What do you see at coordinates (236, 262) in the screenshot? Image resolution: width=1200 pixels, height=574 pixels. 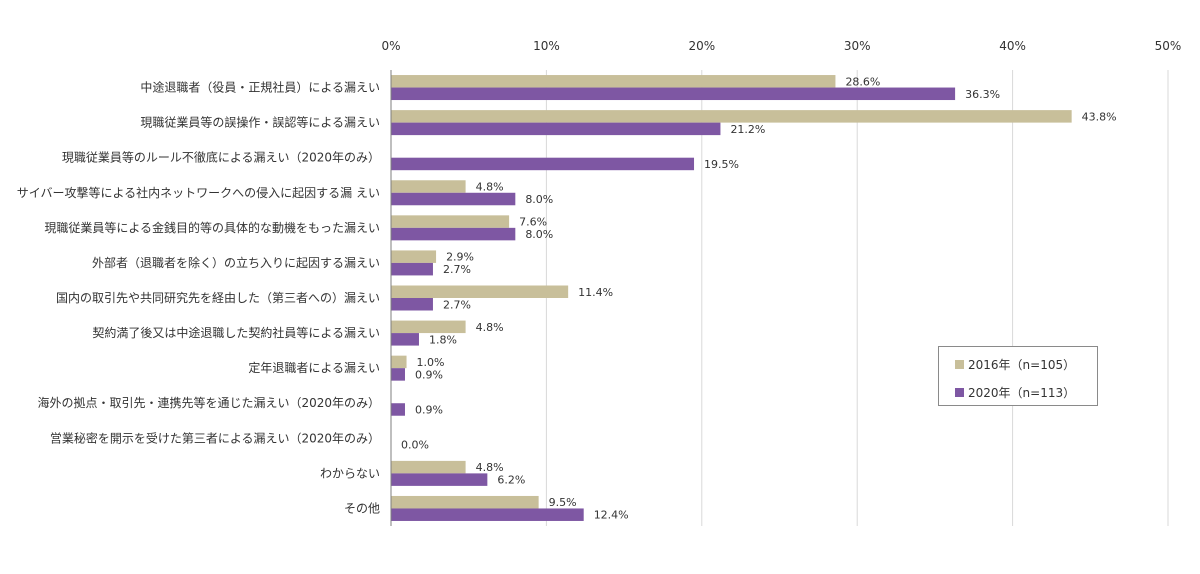 I see `category-label: 外部者（退職者を除く）の立ち入りに起因する漏えい` at bounding box center [236, 262].